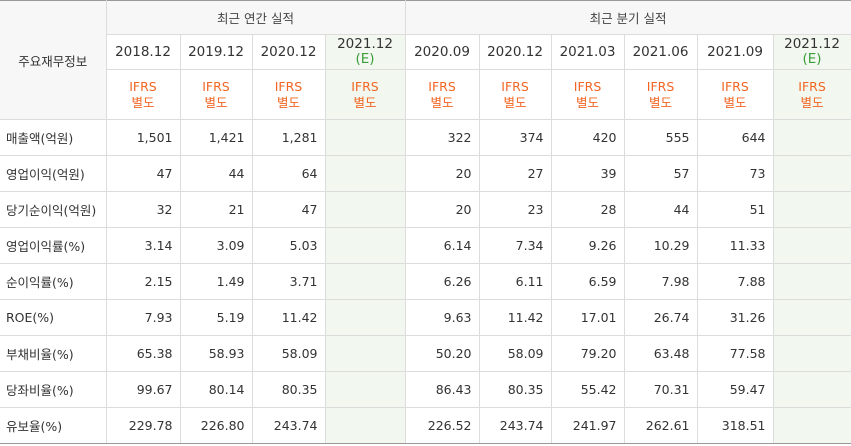 The image size is (851, 446). What do you see at coordinates (425, 137) in the screenshot?
I see `table-row: 매출액(억원) 1,501 1,421 1,281 322 374 420 555 644` at bounding box center [425, 137].